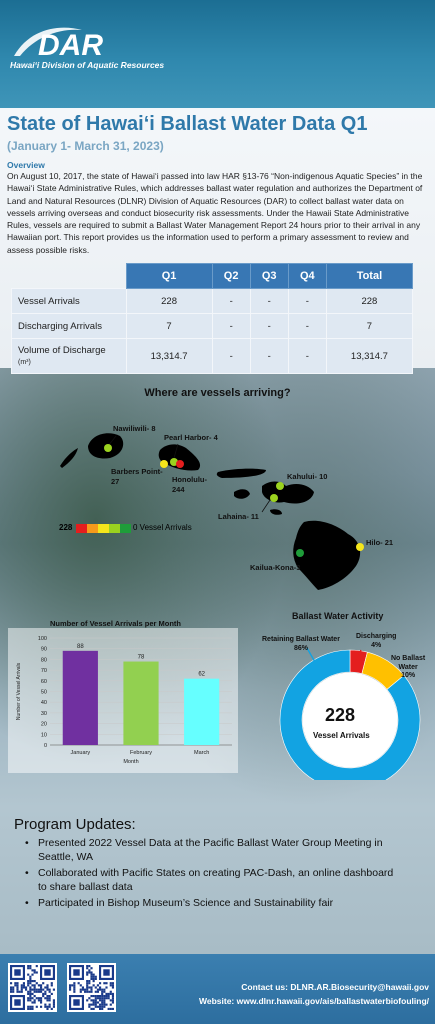  Describe the element at coordinates (280, 486) in the screenshot. I see `kahului-dot` at that location.